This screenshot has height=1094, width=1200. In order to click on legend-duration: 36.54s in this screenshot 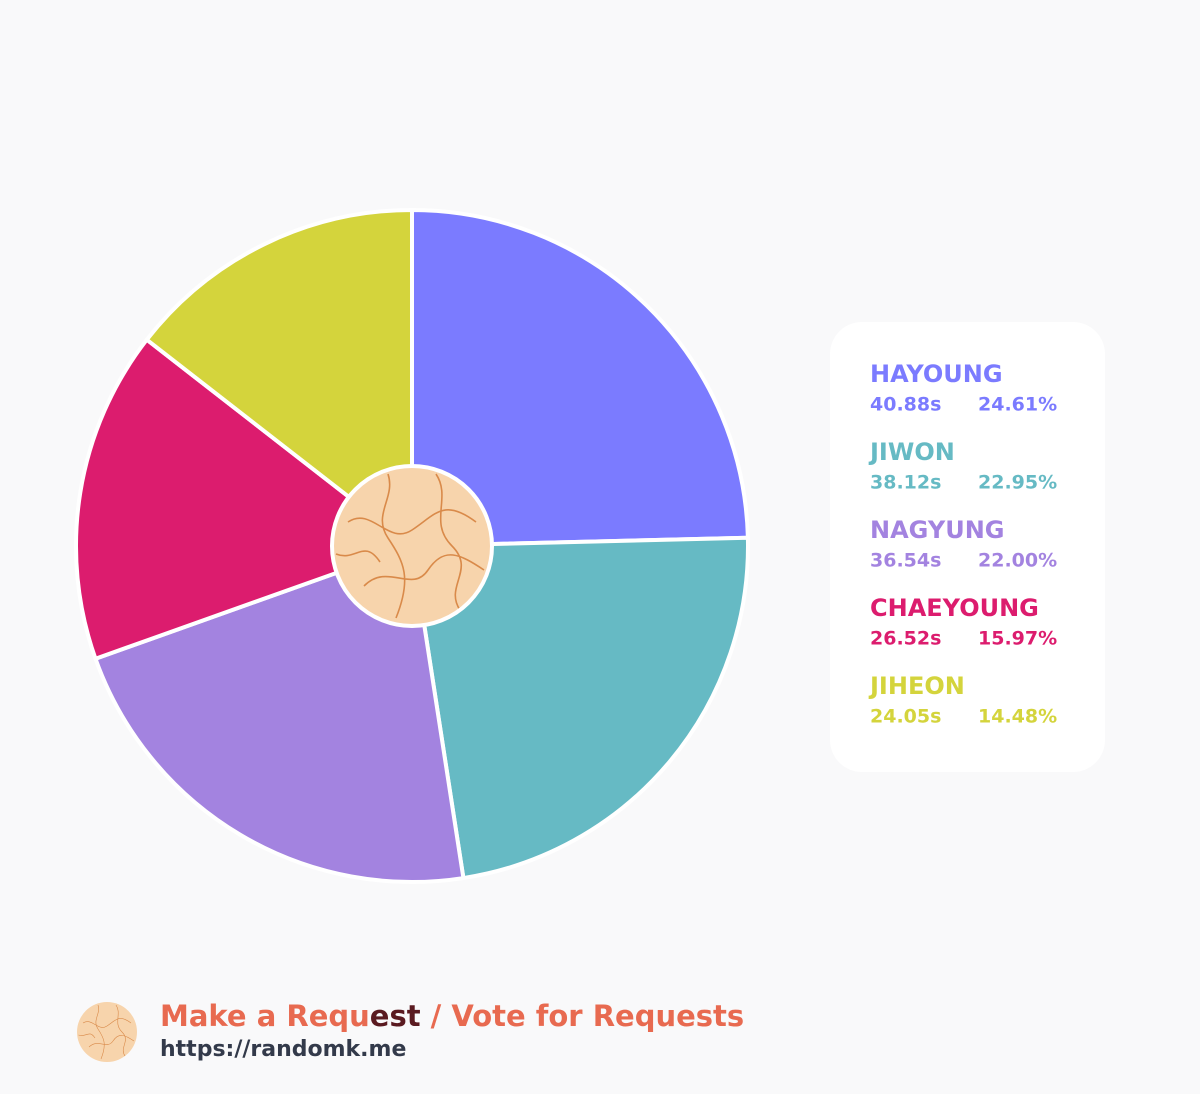, I will do `click(905, 561)`.